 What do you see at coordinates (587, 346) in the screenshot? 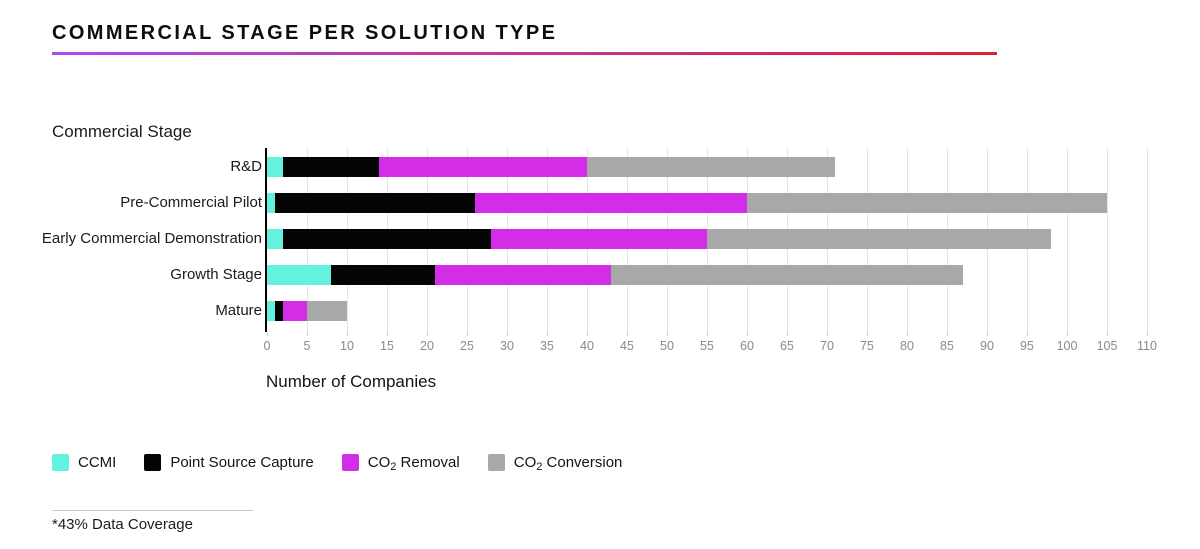
I see `x-tick-label: 40` at bounding box center [587, 346].